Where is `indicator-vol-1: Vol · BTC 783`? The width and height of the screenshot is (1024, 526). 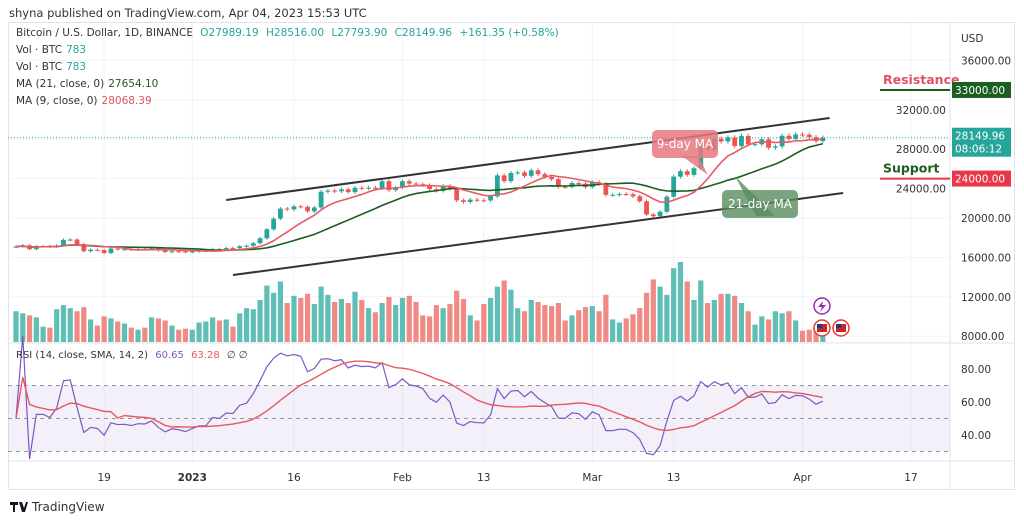 indicator-vol-1: Vol · BTC 783 is located at coordinates (53, 50).